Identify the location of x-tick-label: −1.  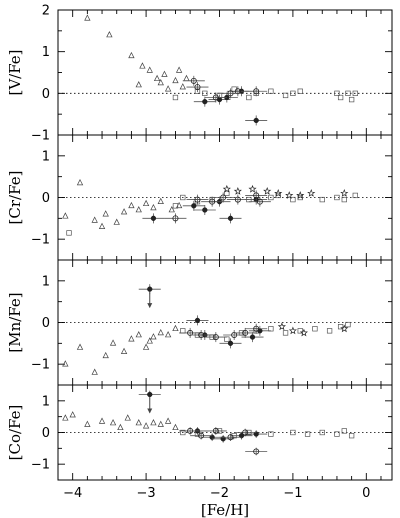
(292, 493).